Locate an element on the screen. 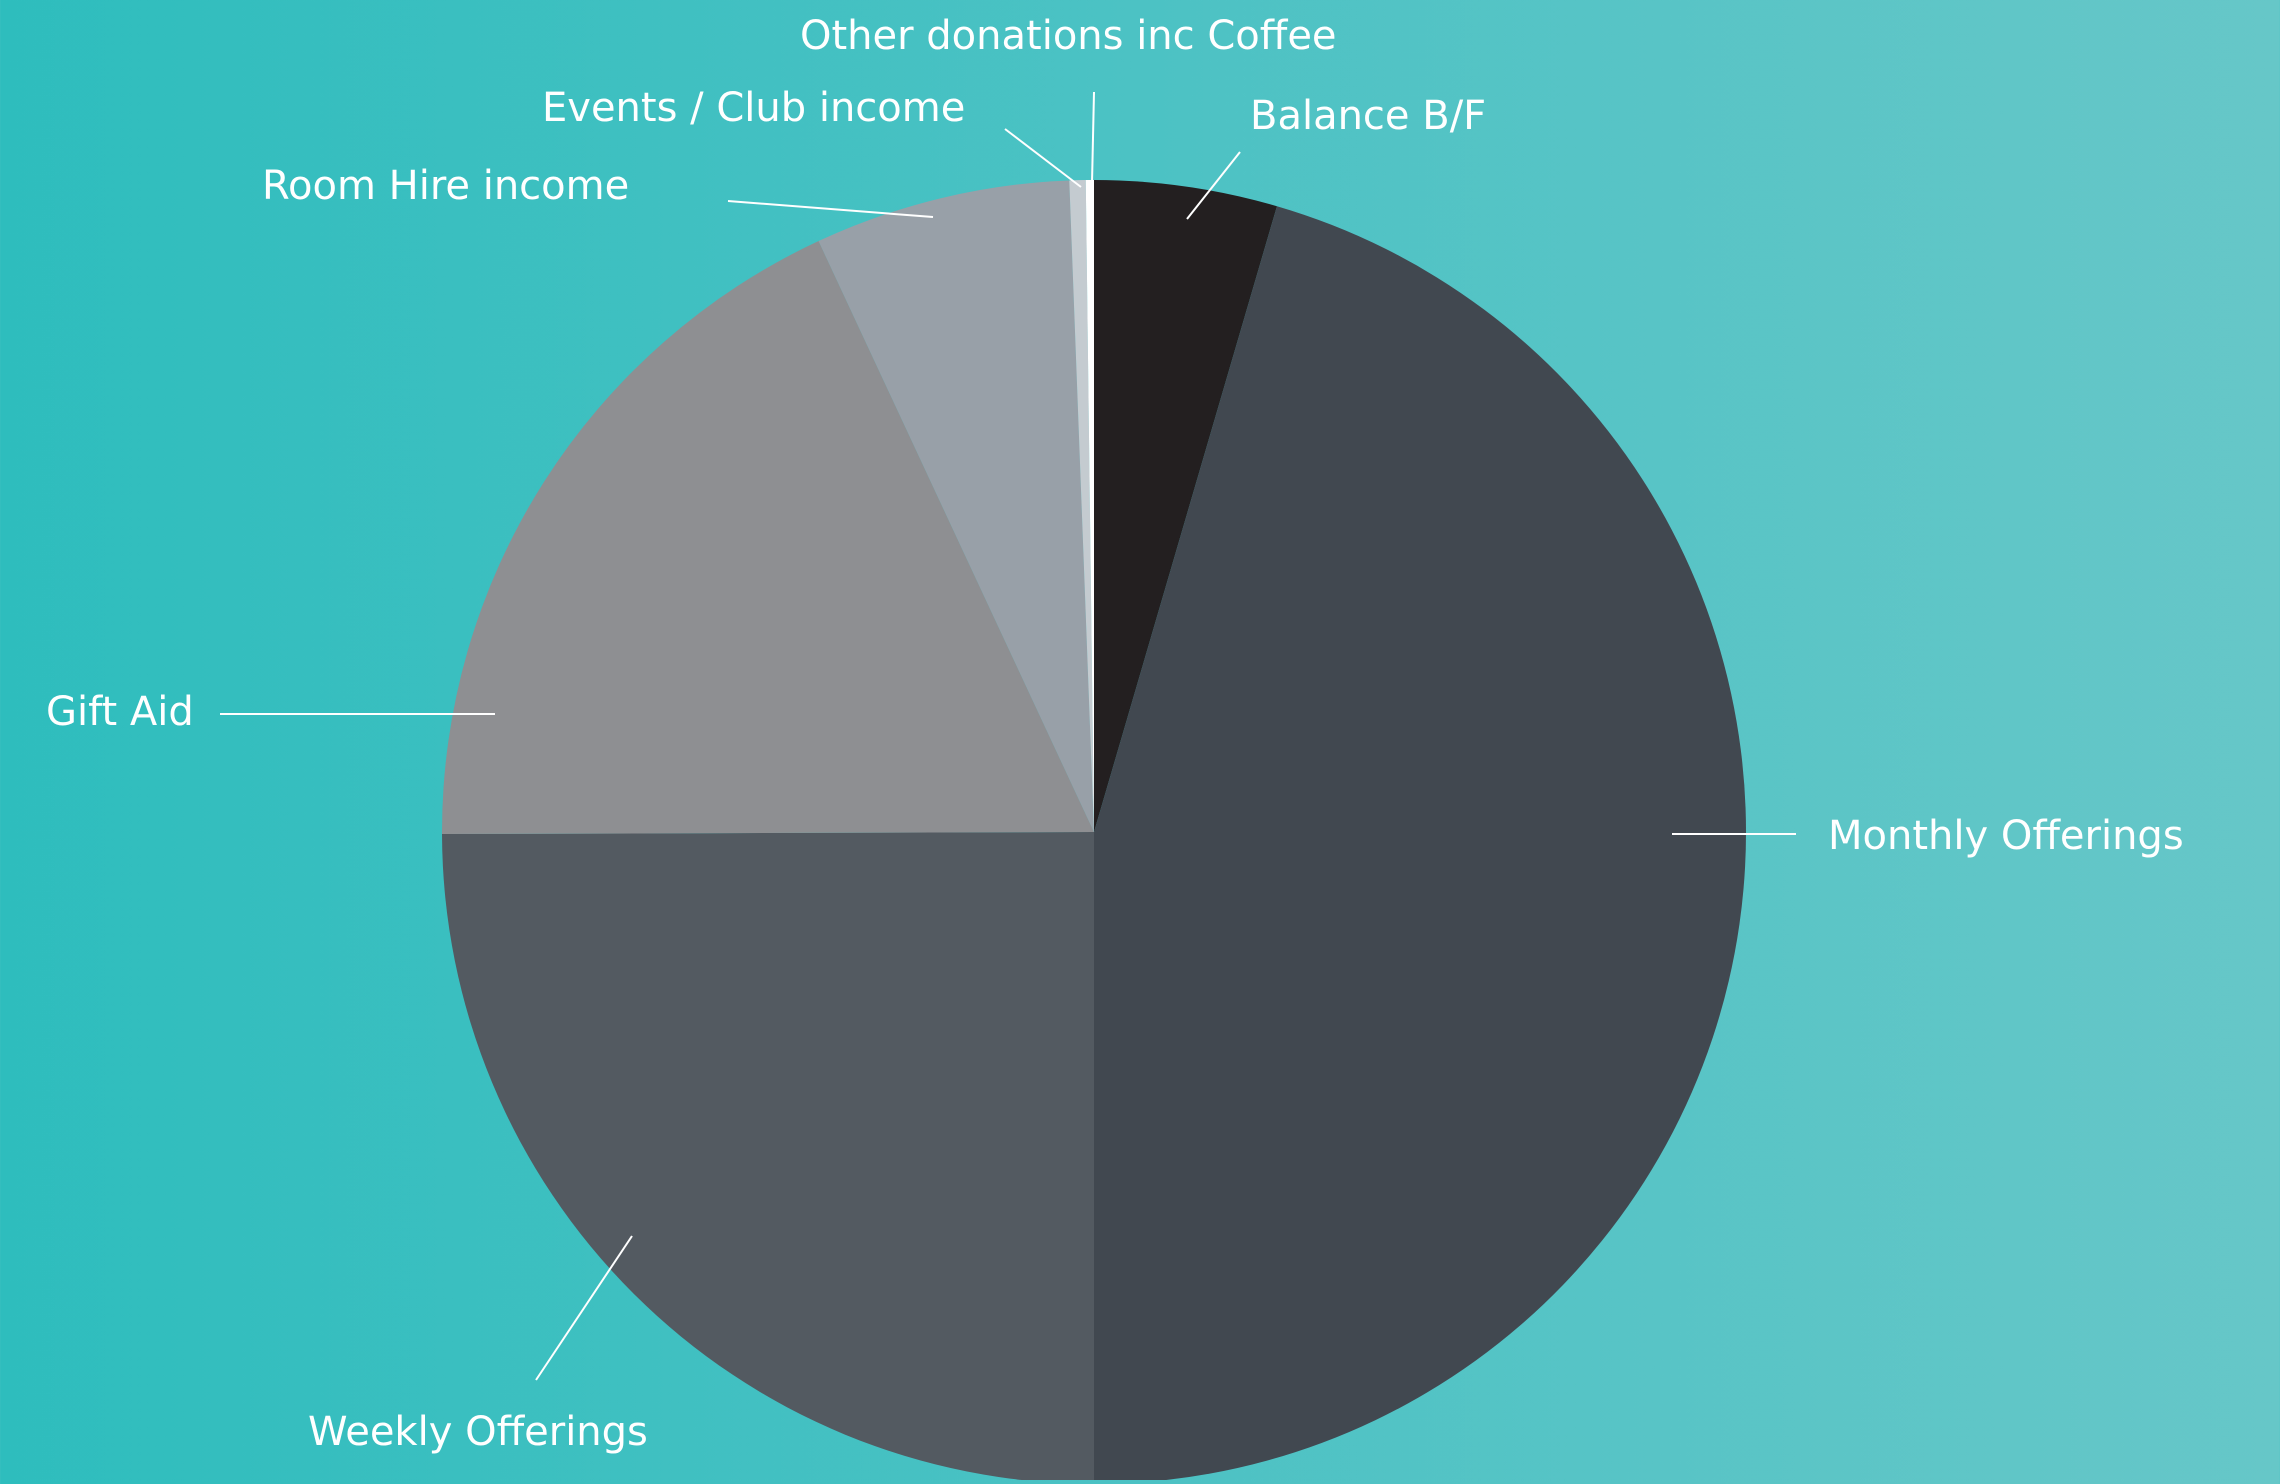 The image size is (2280, 1484). pie-slice-events-club-income is located at coordinates (1081, 506).